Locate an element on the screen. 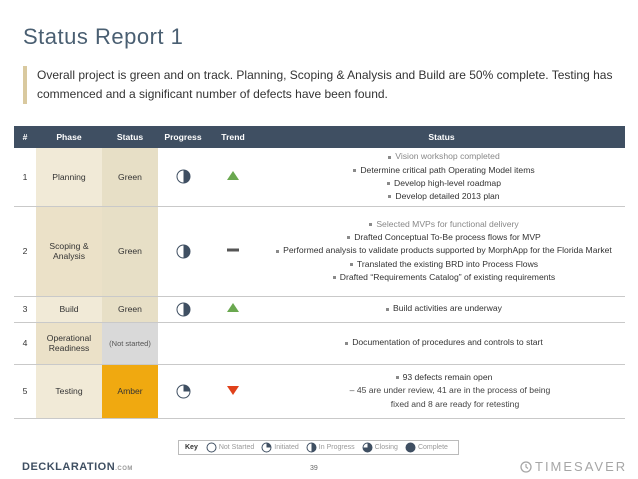  key-item-label: Not Started is located at coordinates (236, 447).